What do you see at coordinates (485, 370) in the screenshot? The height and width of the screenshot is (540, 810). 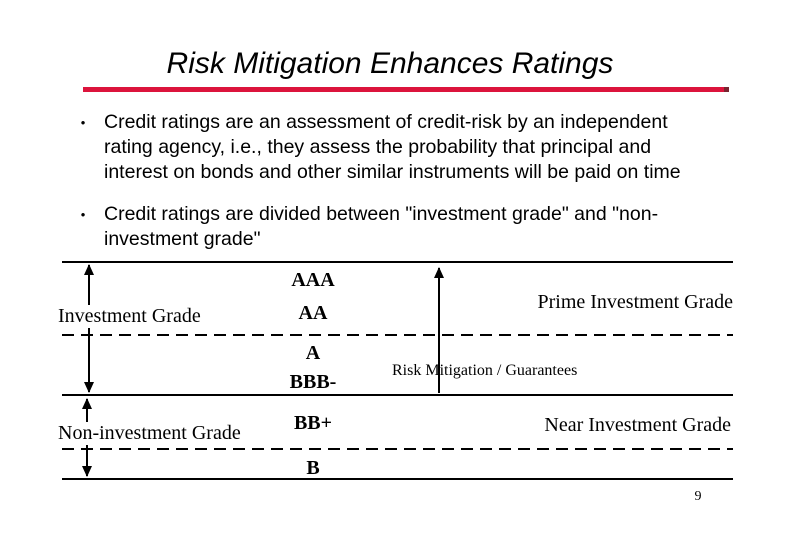 I see `risk-mitigation-guarantees-label: Risk Mitigation / Guarantees` at bounding box center [485, 370].